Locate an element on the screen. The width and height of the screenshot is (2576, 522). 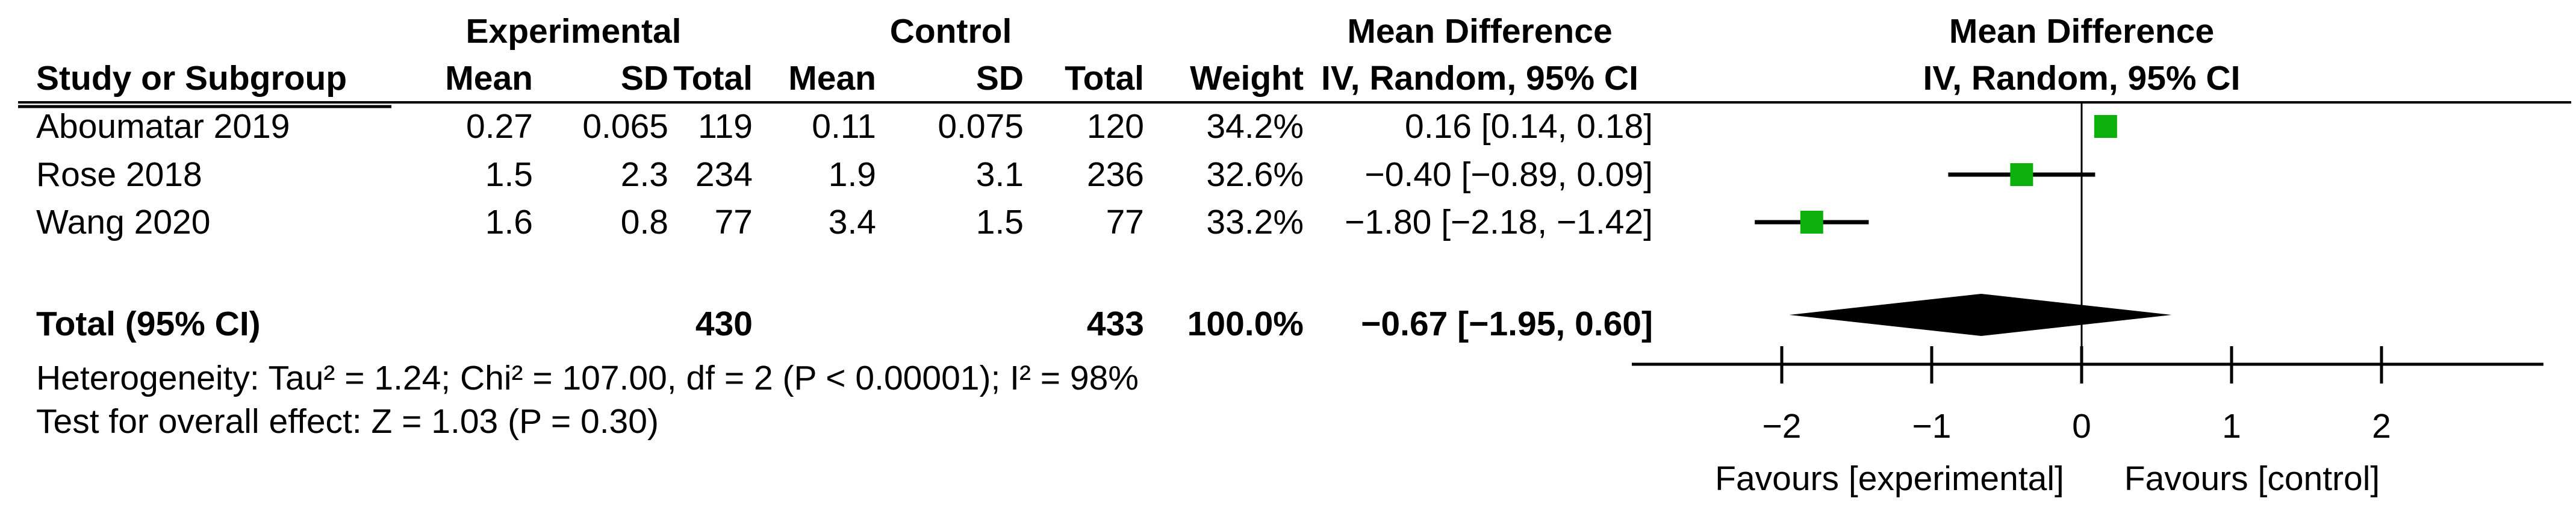
ctl-mean: 0.11 is located at coordinates (844, 126).